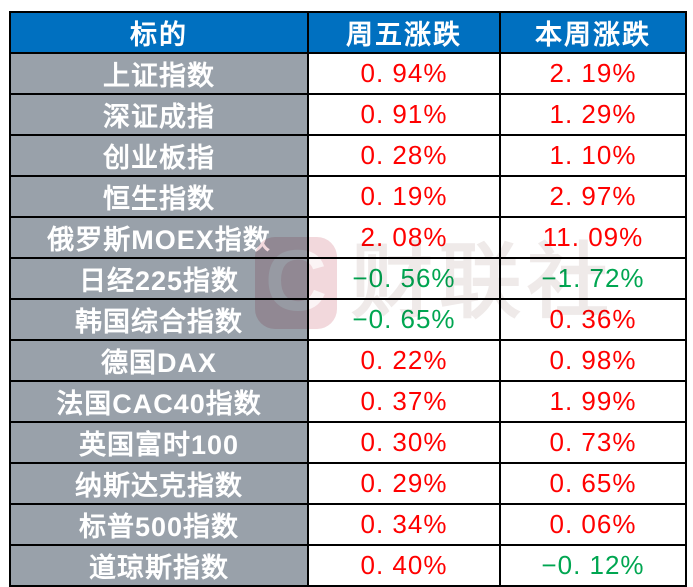 The width and height of the screenshot is (693, 587). What do you see at coordinates (159, 155) in the screenshot?
I see `index-name: 创业板指` at bounding box center [159, 155].